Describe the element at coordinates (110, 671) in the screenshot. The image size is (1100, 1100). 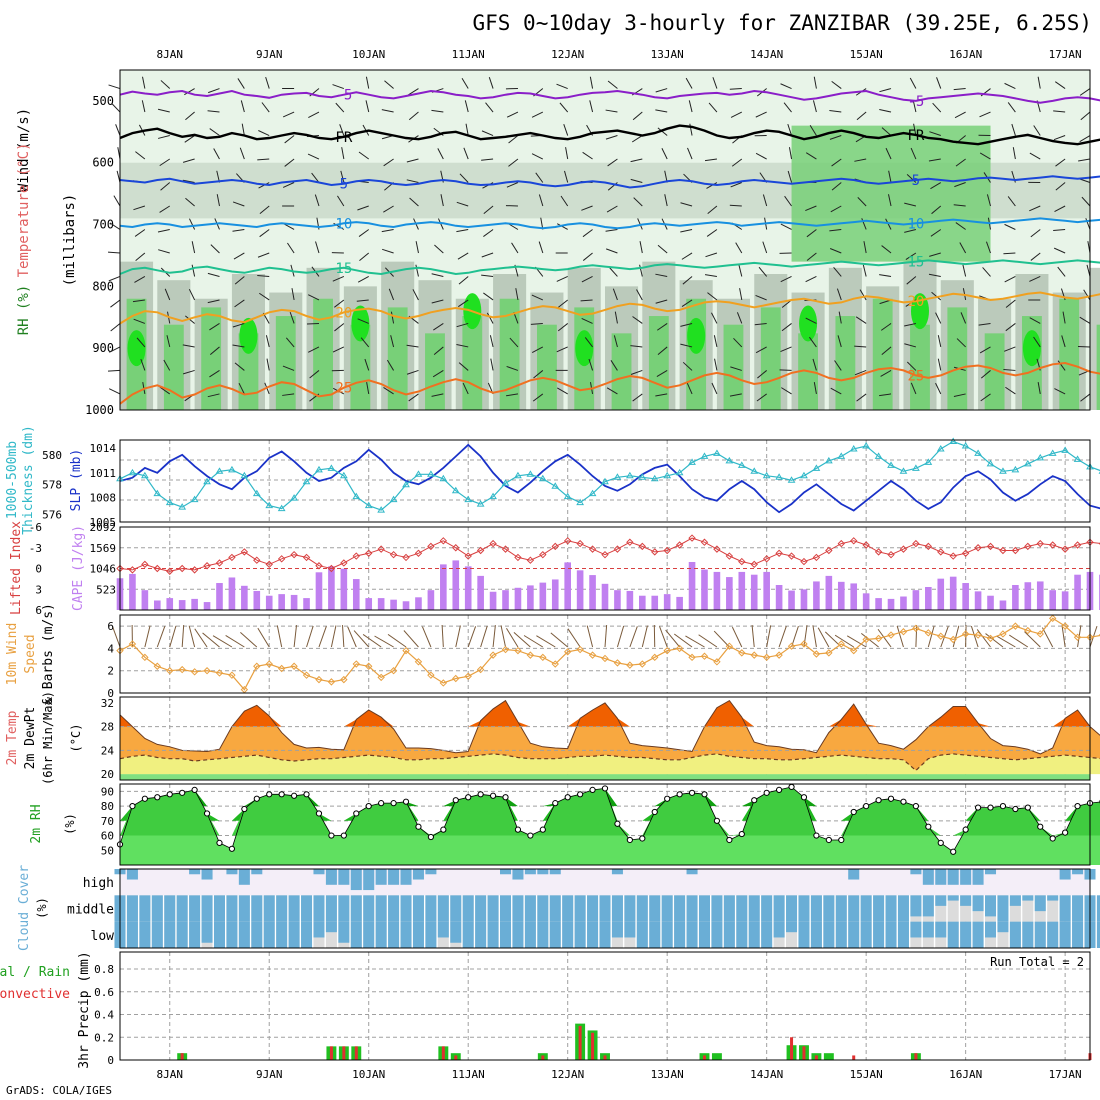
I see `wind-tick-label: 2` at that location.